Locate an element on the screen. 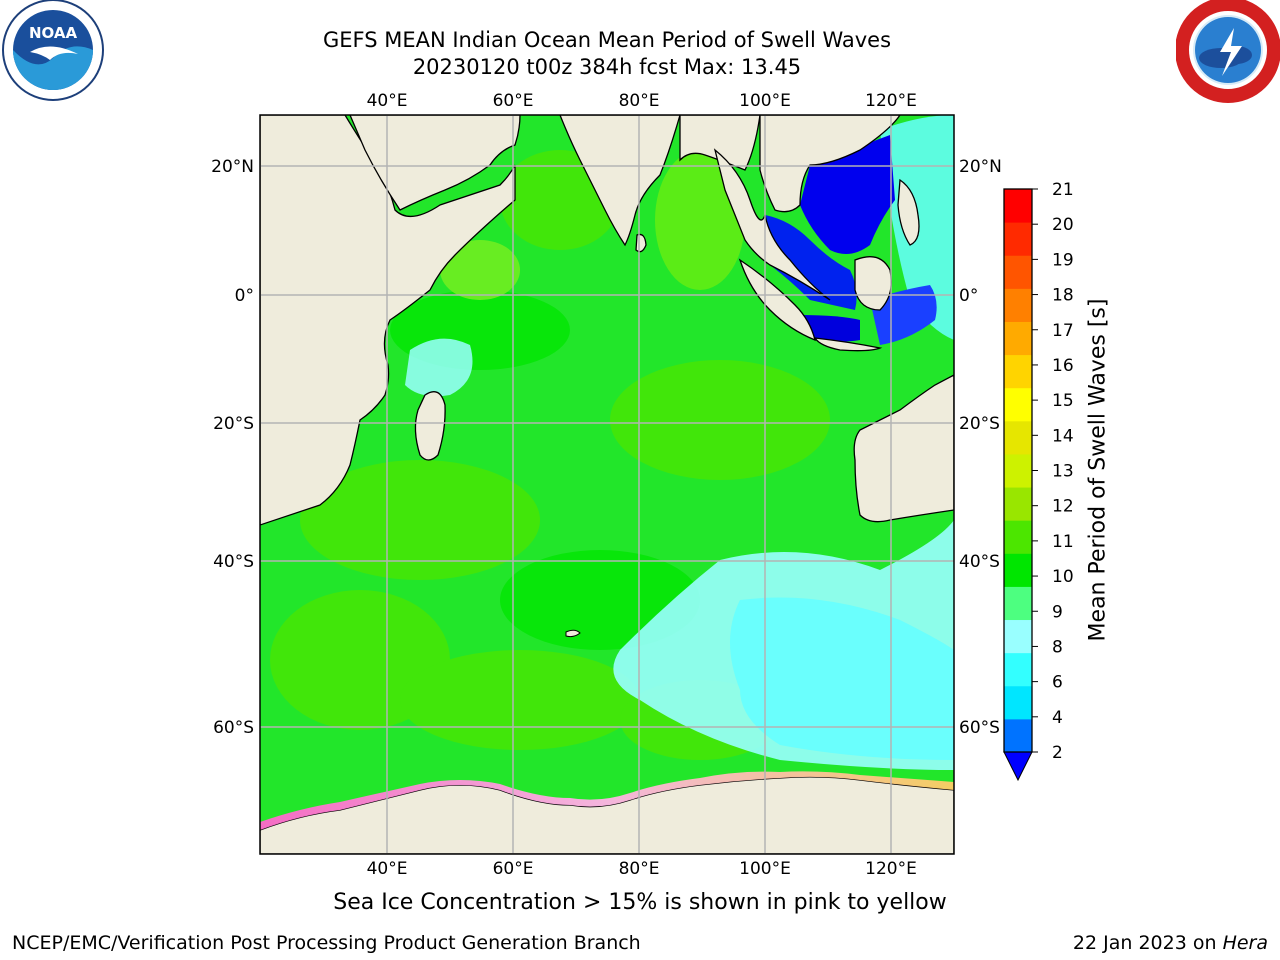  lon-tick-top: 100°E is located at coordinates (765, 101).